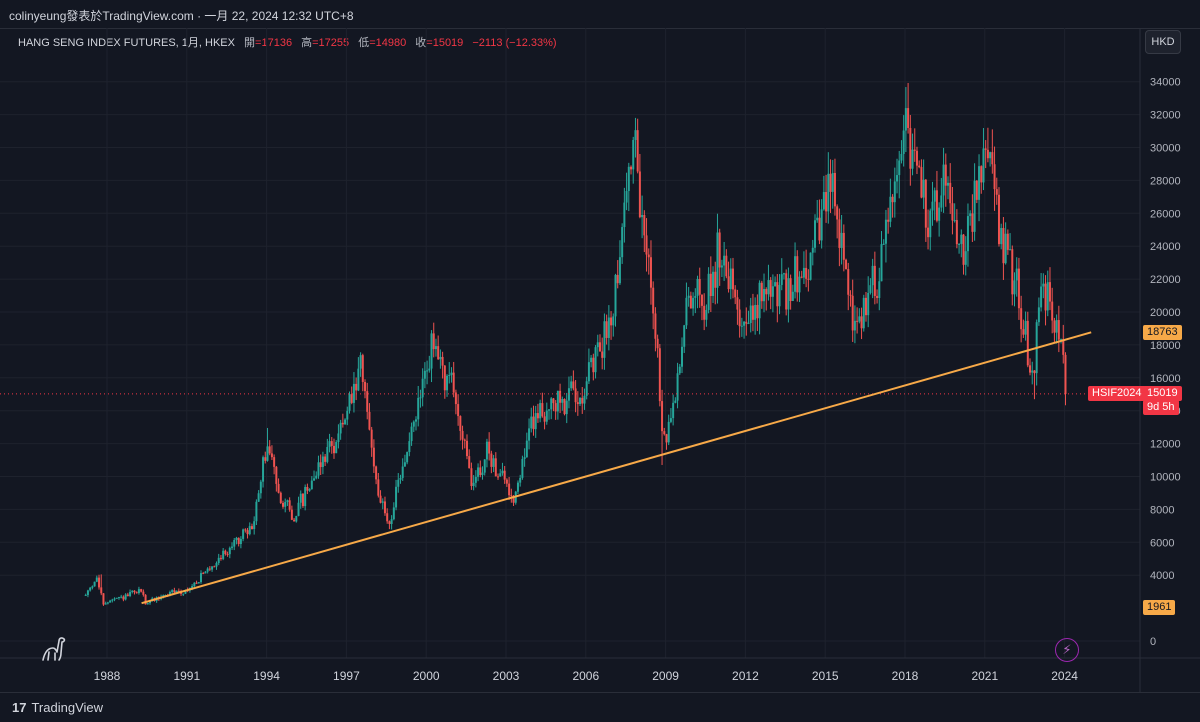 The width and height of the screenshot is (1200, 722). Describe the element at coordinates (57, 707) in the screenshot. I see `tradingview-brand: 17 TradingView` at that location.